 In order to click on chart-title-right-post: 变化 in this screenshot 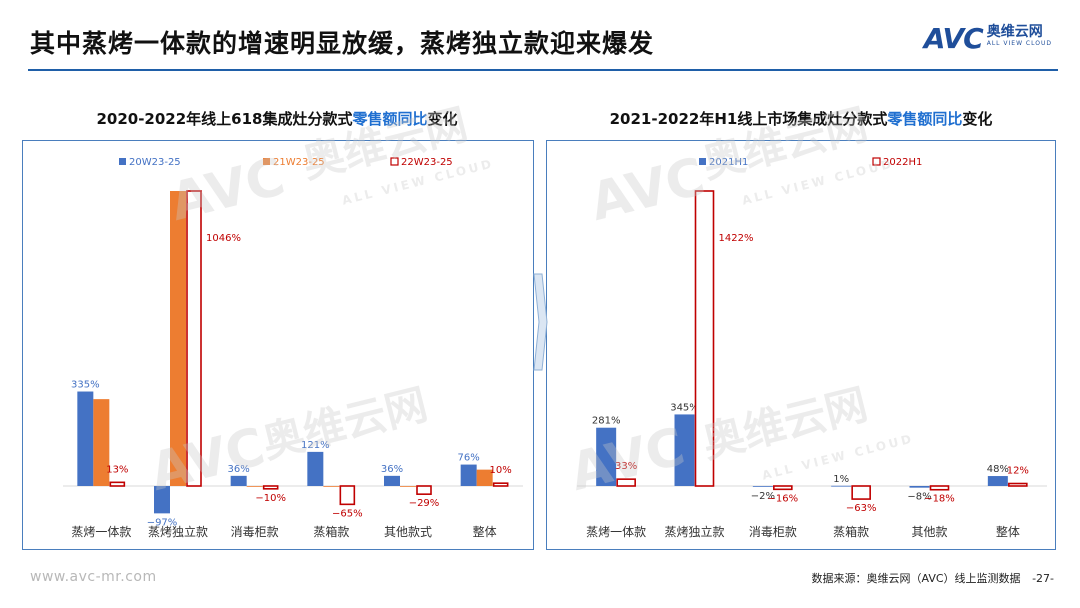, I will do `click(977, 119)`.